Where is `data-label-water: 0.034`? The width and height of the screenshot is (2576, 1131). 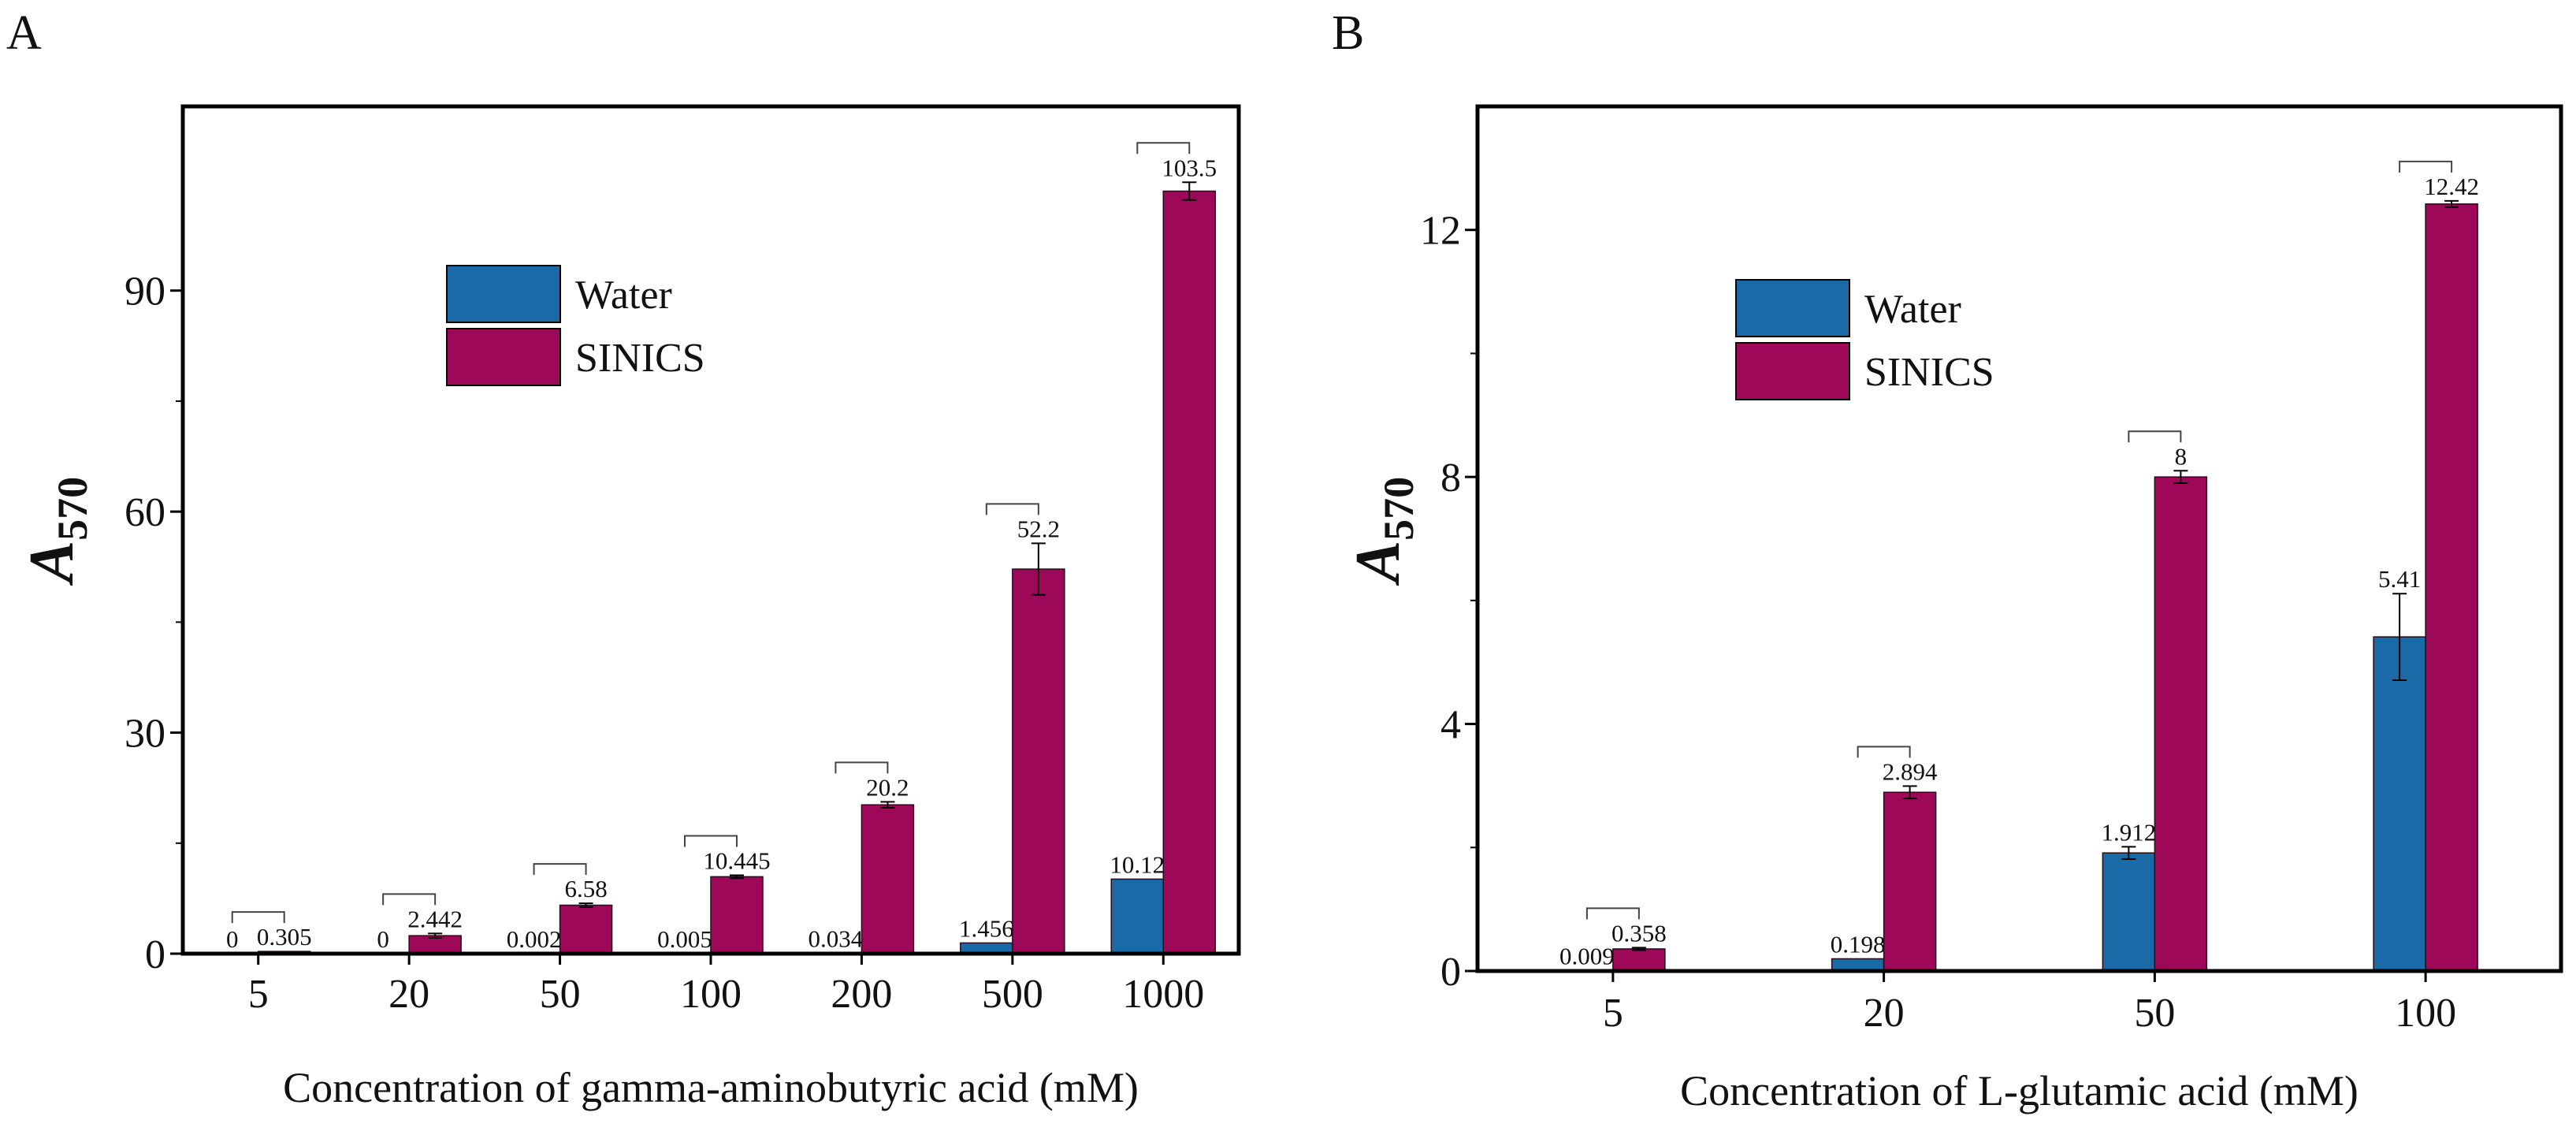
data-label-water: 0.034 is located at coordinates (836, 939).